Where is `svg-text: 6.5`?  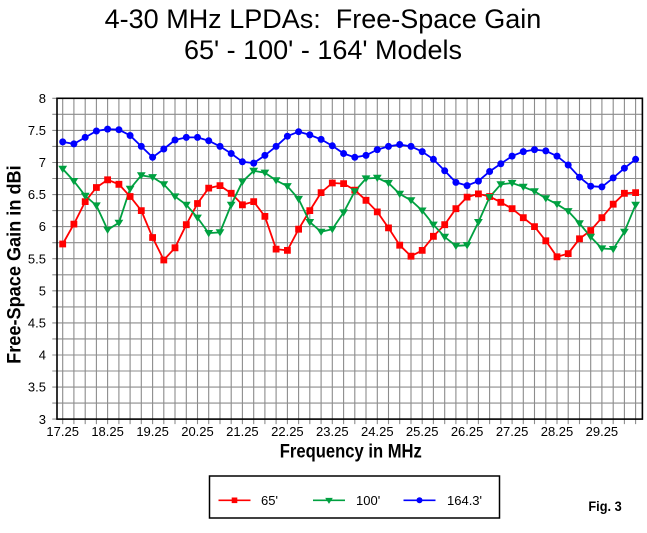 svg-text: 6.5 is located at coordinates (37, 194).